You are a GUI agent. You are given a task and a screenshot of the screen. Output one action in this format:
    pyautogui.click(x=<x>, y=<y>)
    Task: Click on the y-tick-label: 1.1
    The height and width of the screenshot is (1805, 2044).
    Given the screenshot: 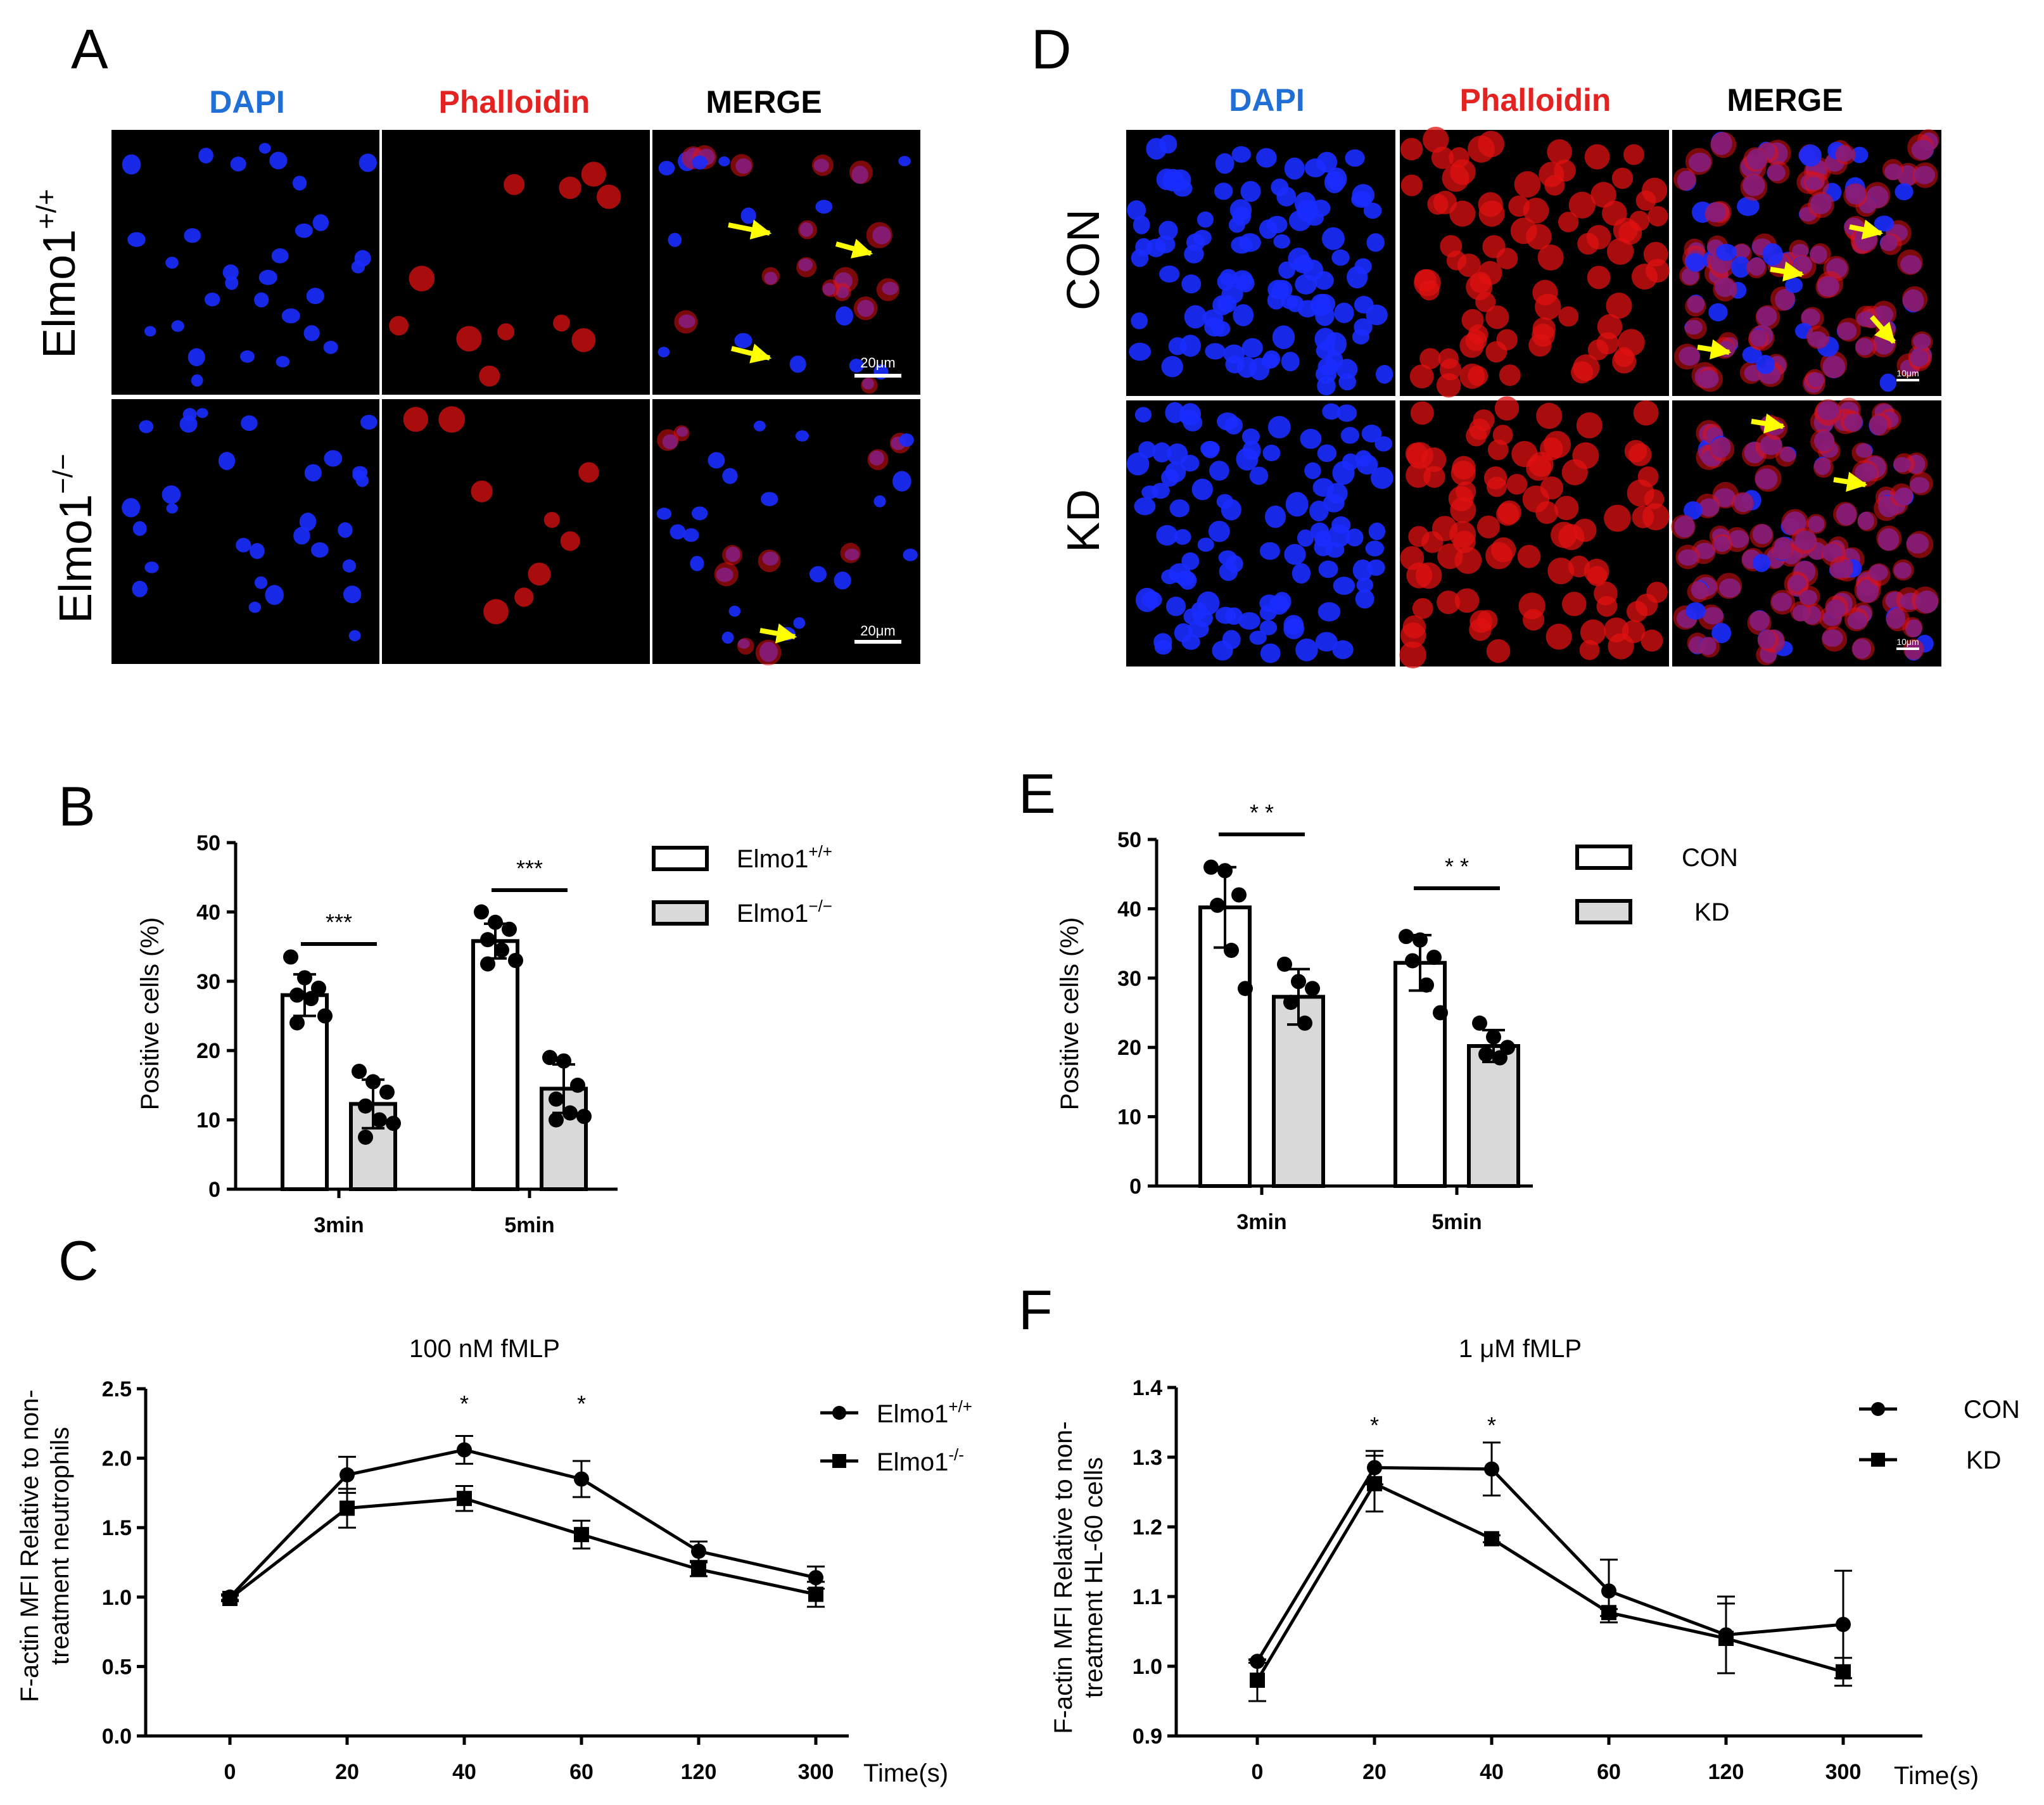 What is the action you would take?
    pyautogui.click(x=1147, y=1597)
    